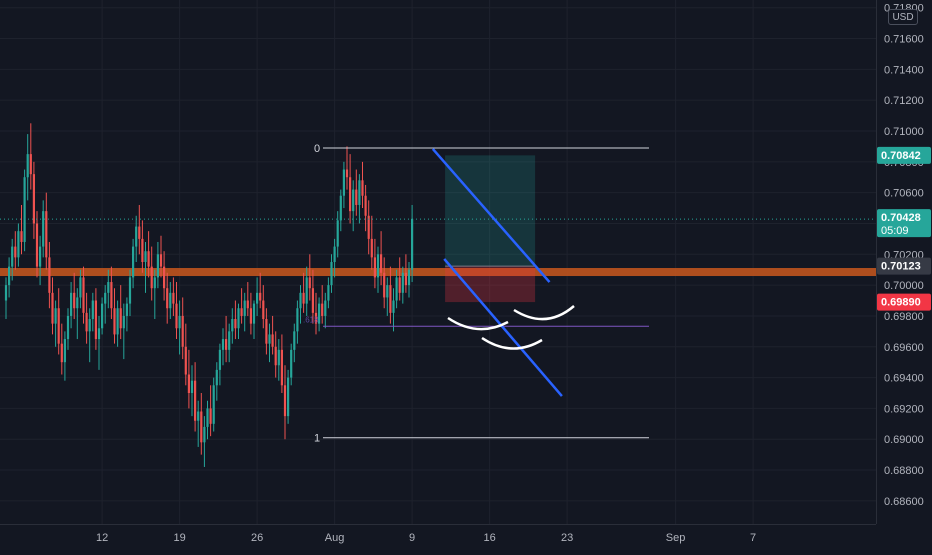  I want to click on arc-left, so click(478, 323).